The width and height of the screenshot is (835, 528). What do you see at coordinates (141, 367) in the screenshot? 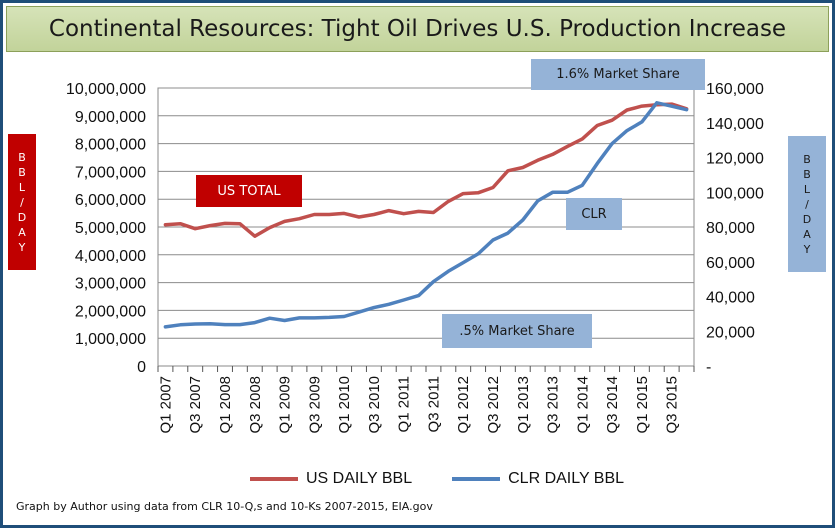
I see `left-tick-label: 0` at bounding box center [141, 367].